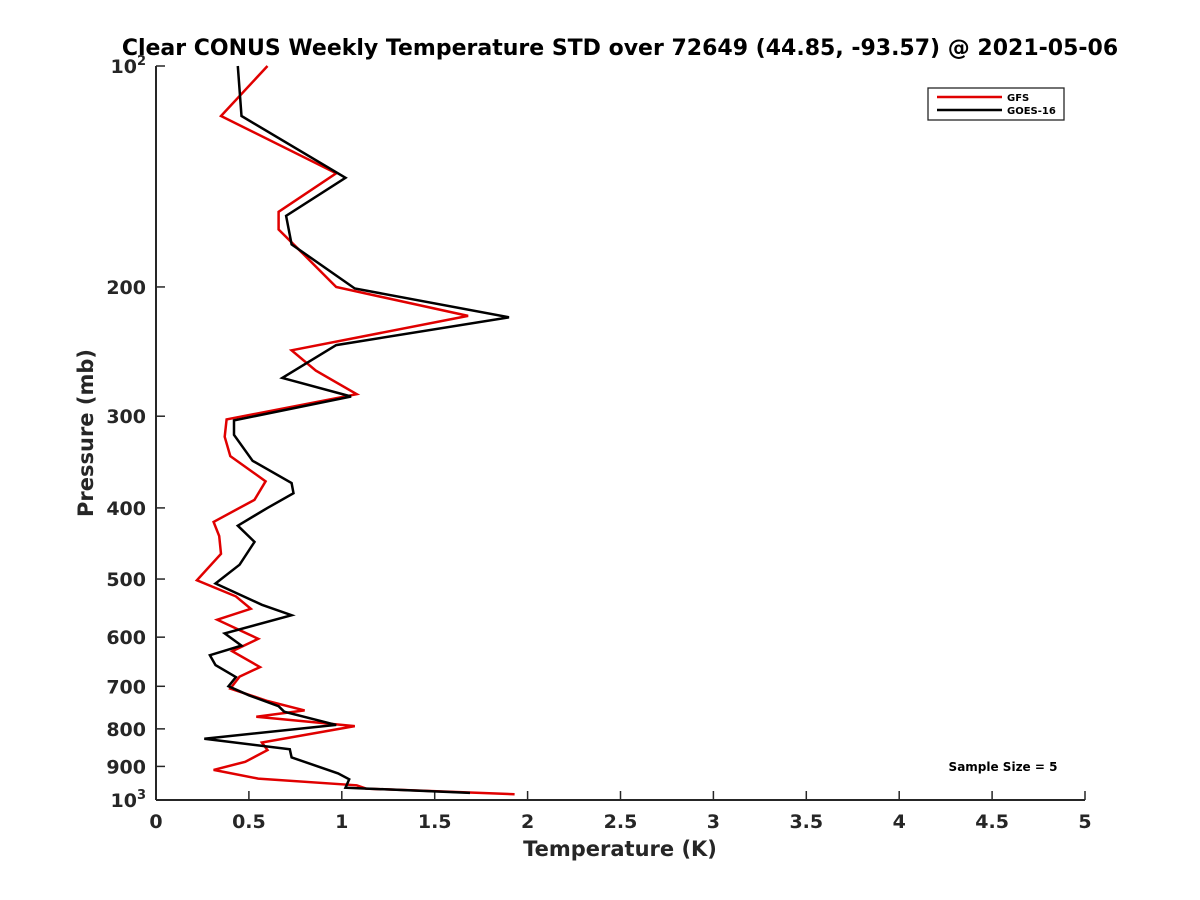 Image resolution: width=1200 pixels, height=900 pixels. What do you see at coordinates (341, 822) in the screenshot?
I see `x-tick-label: 1` at bounding box center [341, 822].